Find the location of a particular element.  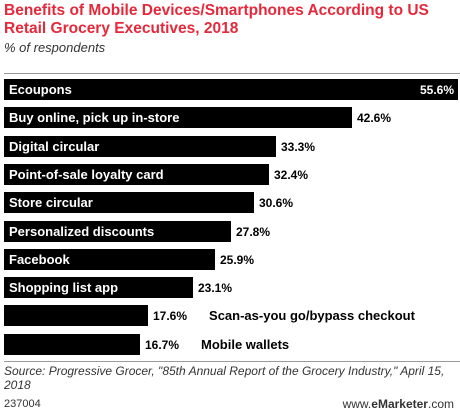

top-divider is located at coordinates (232, 73).